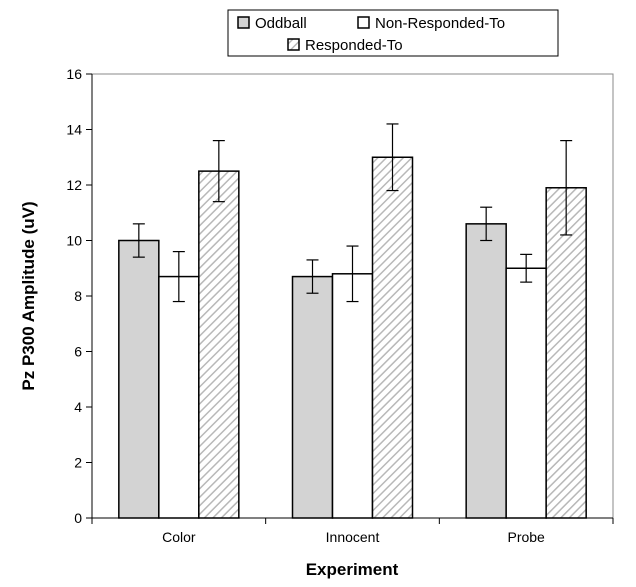 The image size is (636, 587). What do you see at coordinates (352, 274) in the screenshot?
I see `error-bar-non-responded-to-innocent` at bounding box center [352, 274].